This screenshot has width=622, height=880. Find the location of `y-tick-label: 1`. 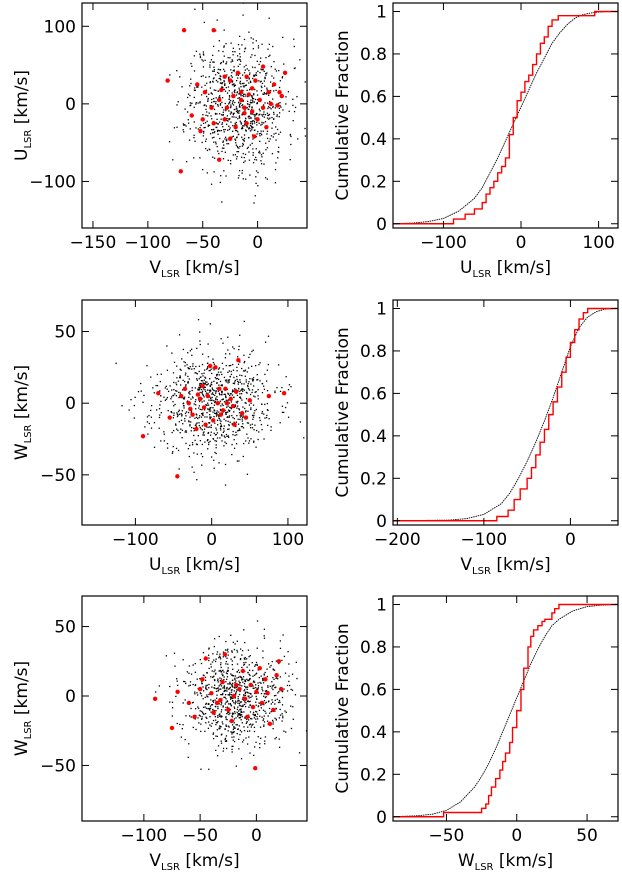

y-tick-label: 1 is located at coordinates (381, 605).